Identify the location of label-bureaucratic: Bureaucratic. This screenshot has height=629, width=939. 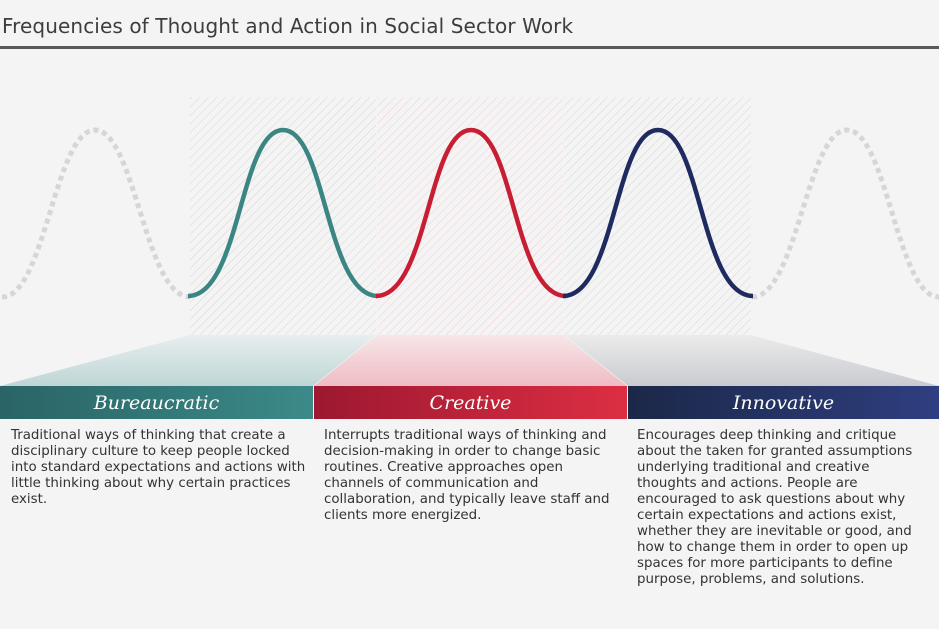
(156, 402).